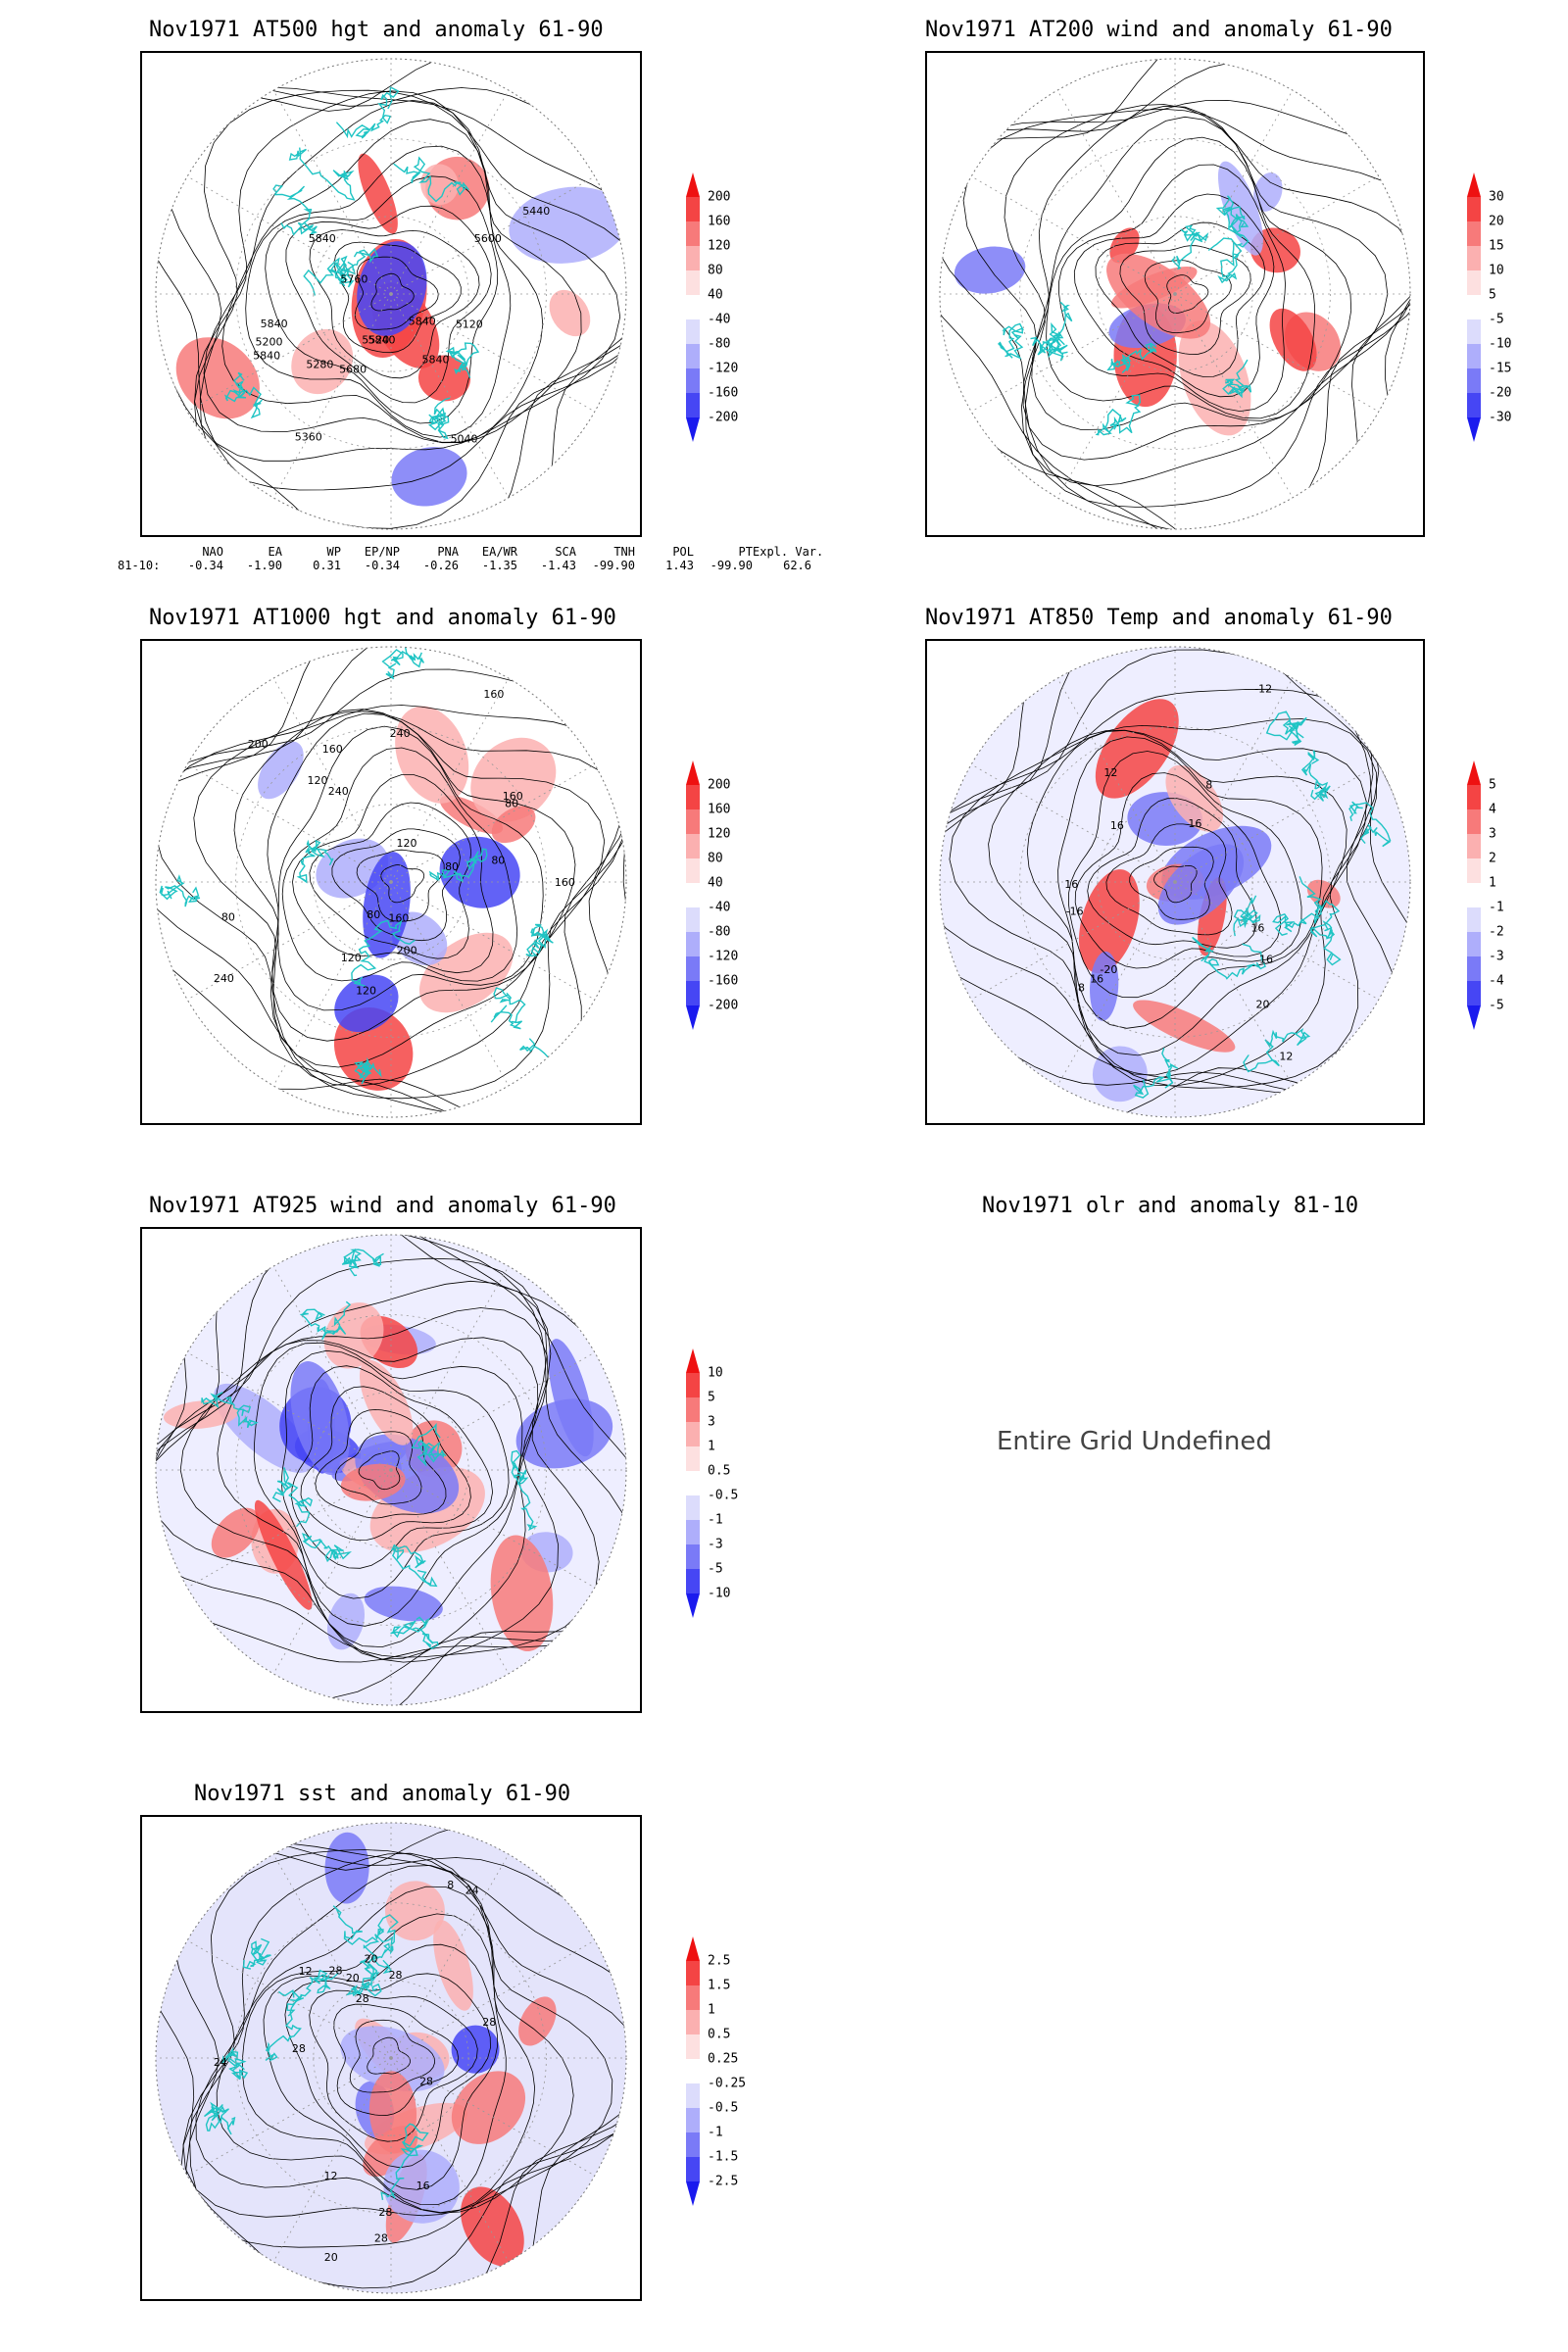 The image size is (1568, 2352). I want to click on index-value: -1.43, so click(558, 565).